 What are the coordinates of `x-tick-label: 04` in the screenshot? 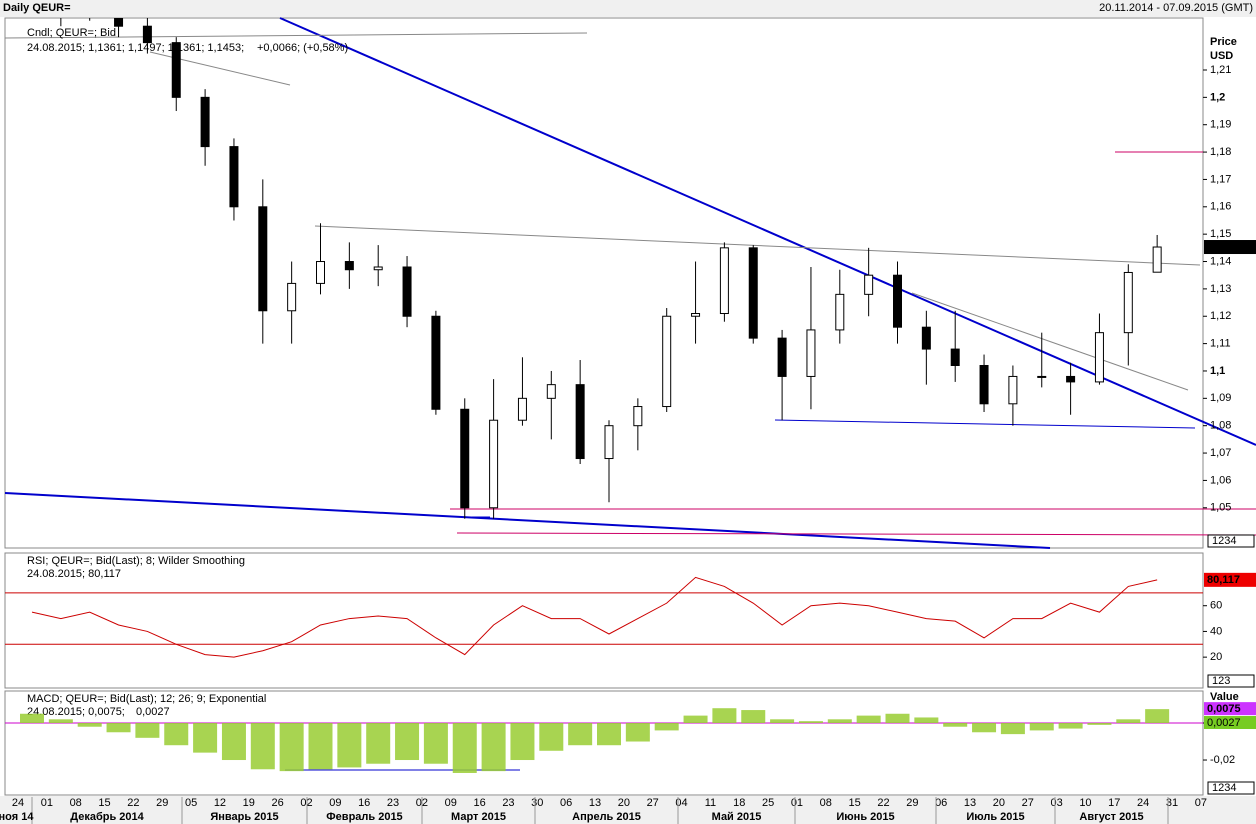 It's located at (681, 803).